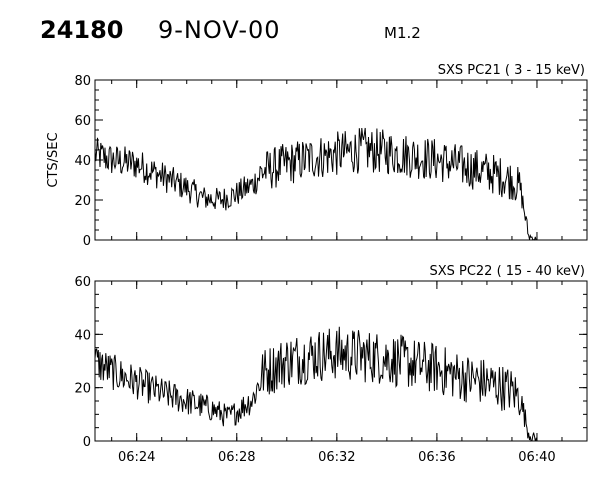  What do you see at coordinates (236, 457) in the screenshot?
I see `x-tick-label: 06:28` at bounding box center [236, 457].